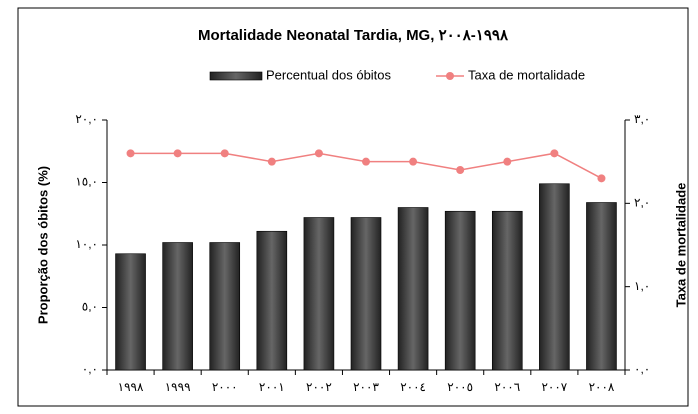 The width and height of the screenshot is (698, 414). What do you see at coordinates (86, 244) in the screenshot?
I see `y-tick-label: ١٠,٠` at bounding box center [86, 244].